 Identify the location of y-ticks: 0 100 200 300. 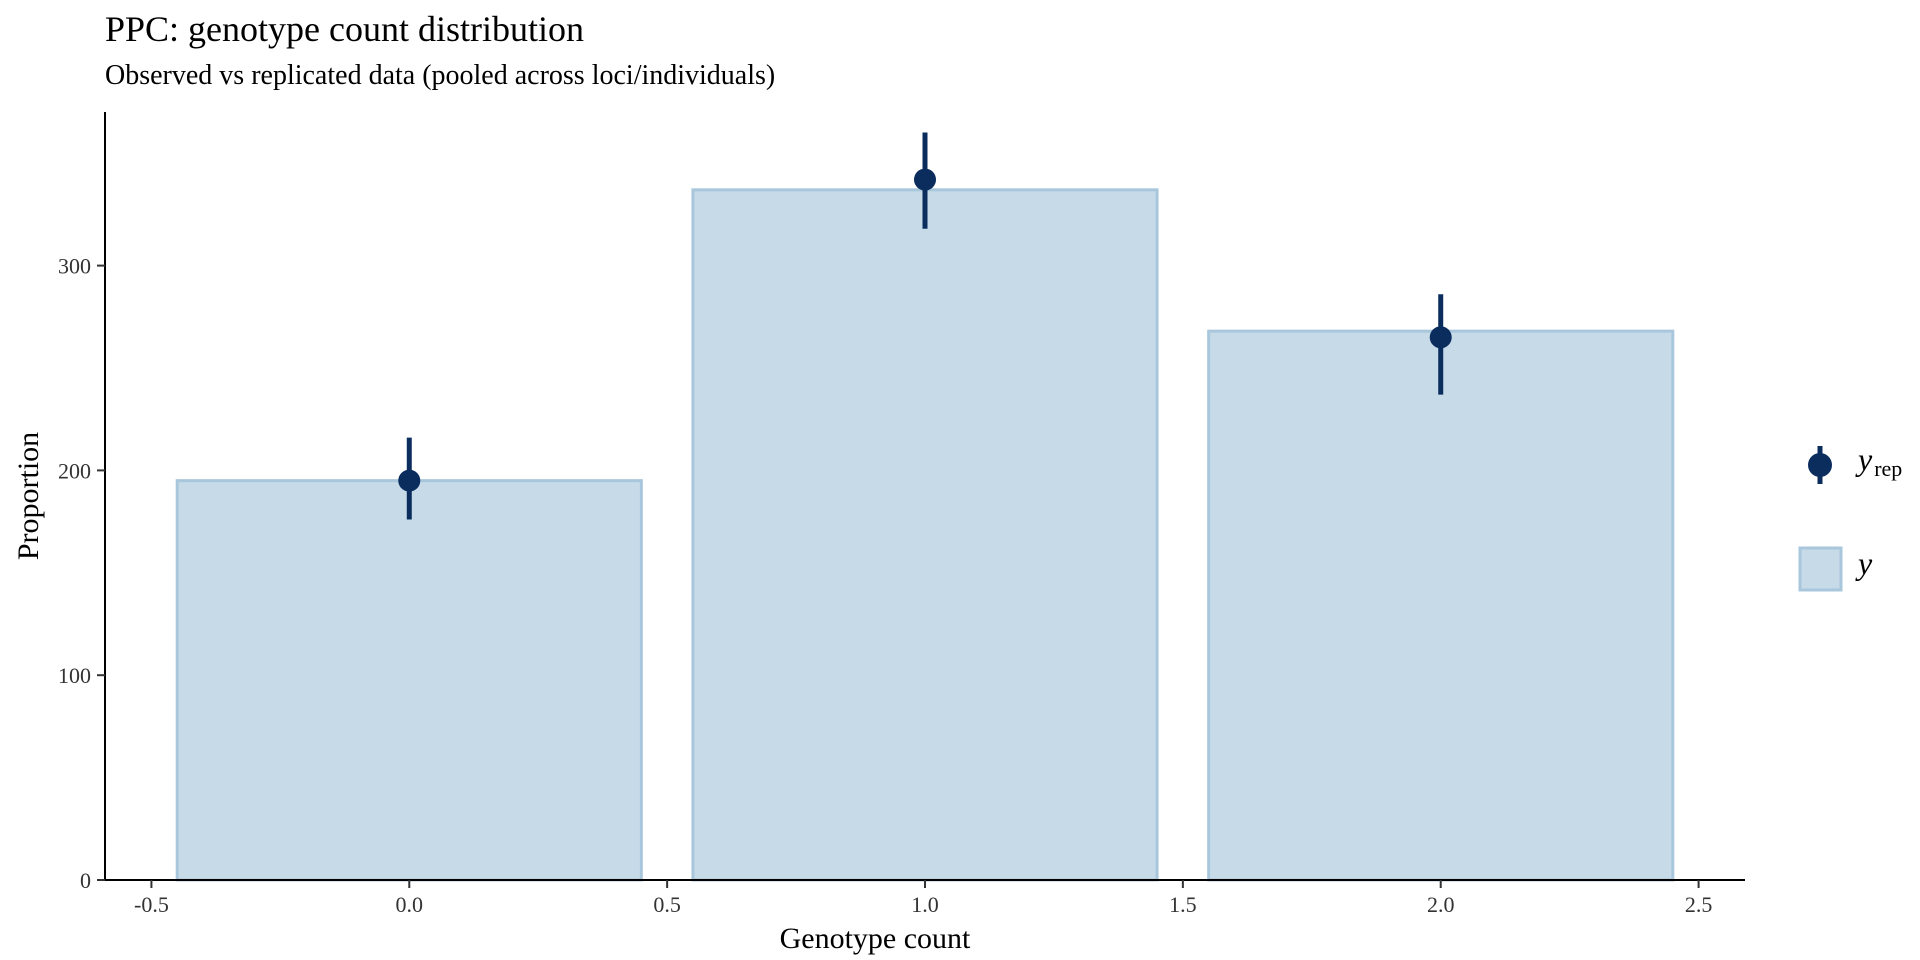
(81, 573).